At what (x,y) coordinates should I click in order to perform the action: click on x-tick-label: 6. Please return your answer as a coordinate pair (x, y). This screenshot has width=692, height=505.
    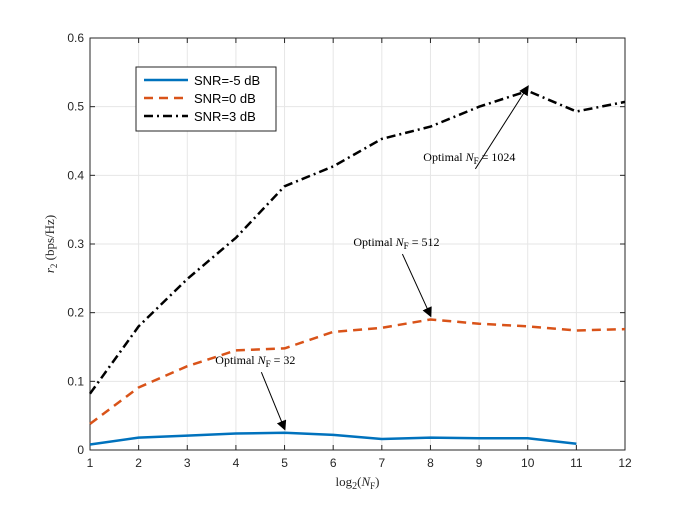
    Looking at the image, I should click on (333, 463).